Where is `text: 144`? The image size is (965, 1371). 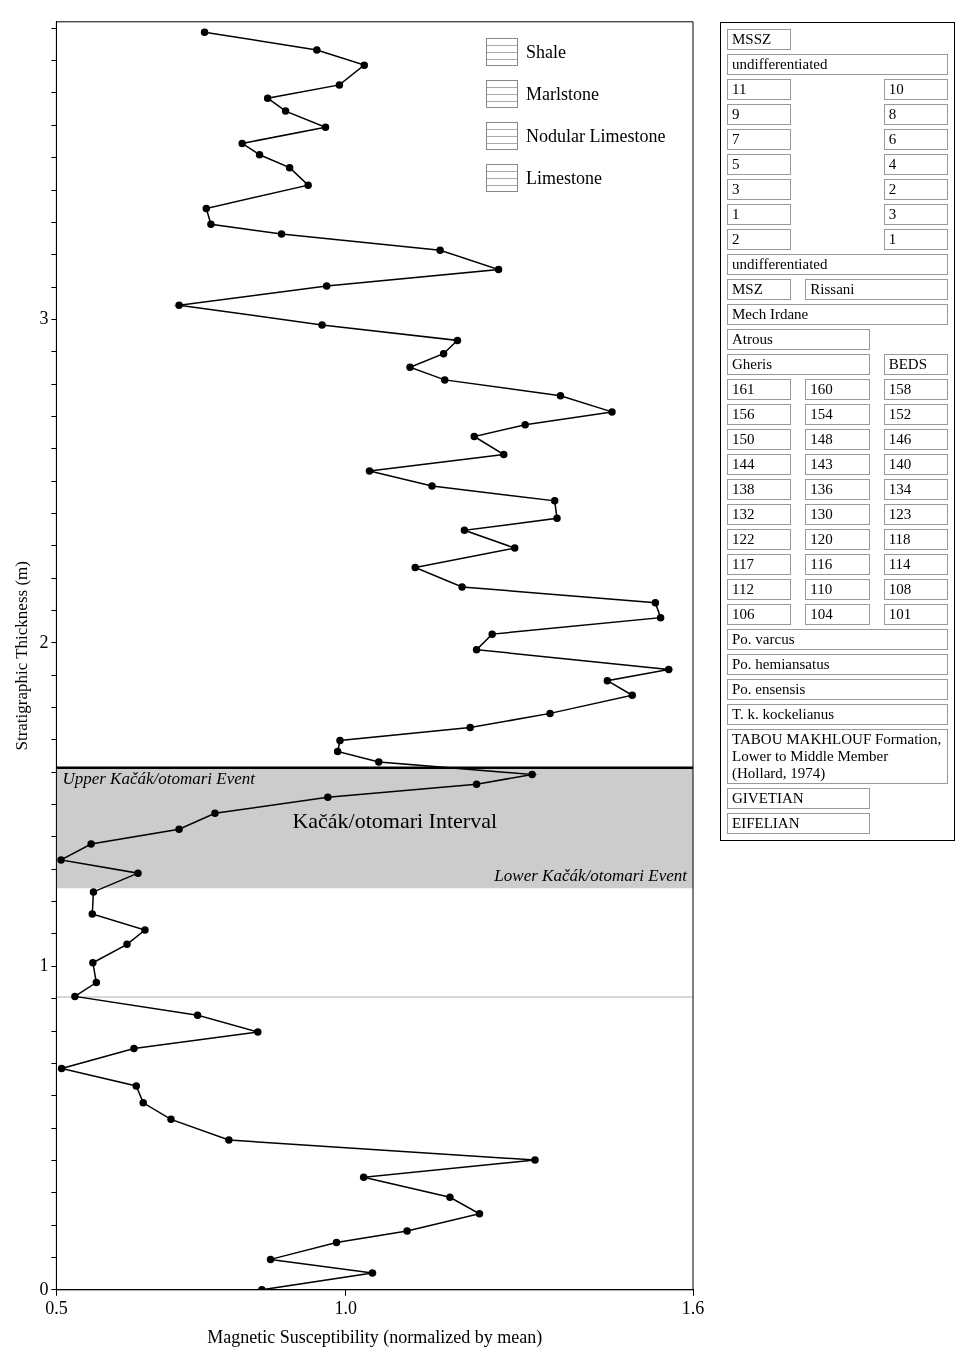 text: 144 is located at coordinates (759, 464).